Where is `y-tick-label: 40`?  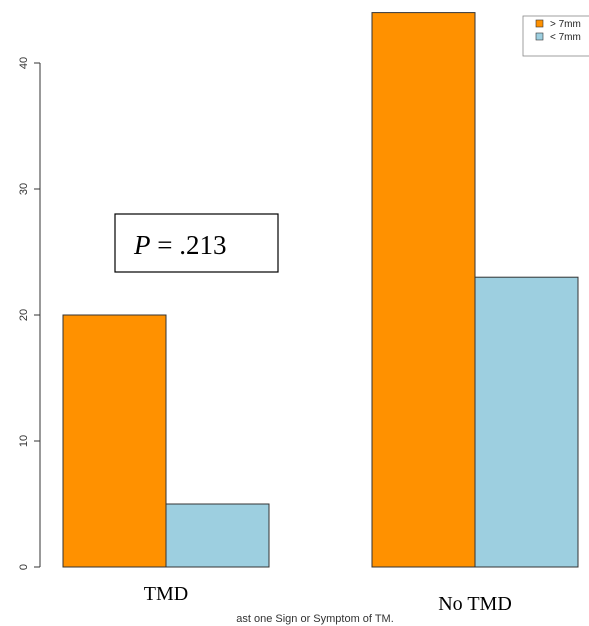 y-tick-label: 40 is located at coordinates (24, 63).